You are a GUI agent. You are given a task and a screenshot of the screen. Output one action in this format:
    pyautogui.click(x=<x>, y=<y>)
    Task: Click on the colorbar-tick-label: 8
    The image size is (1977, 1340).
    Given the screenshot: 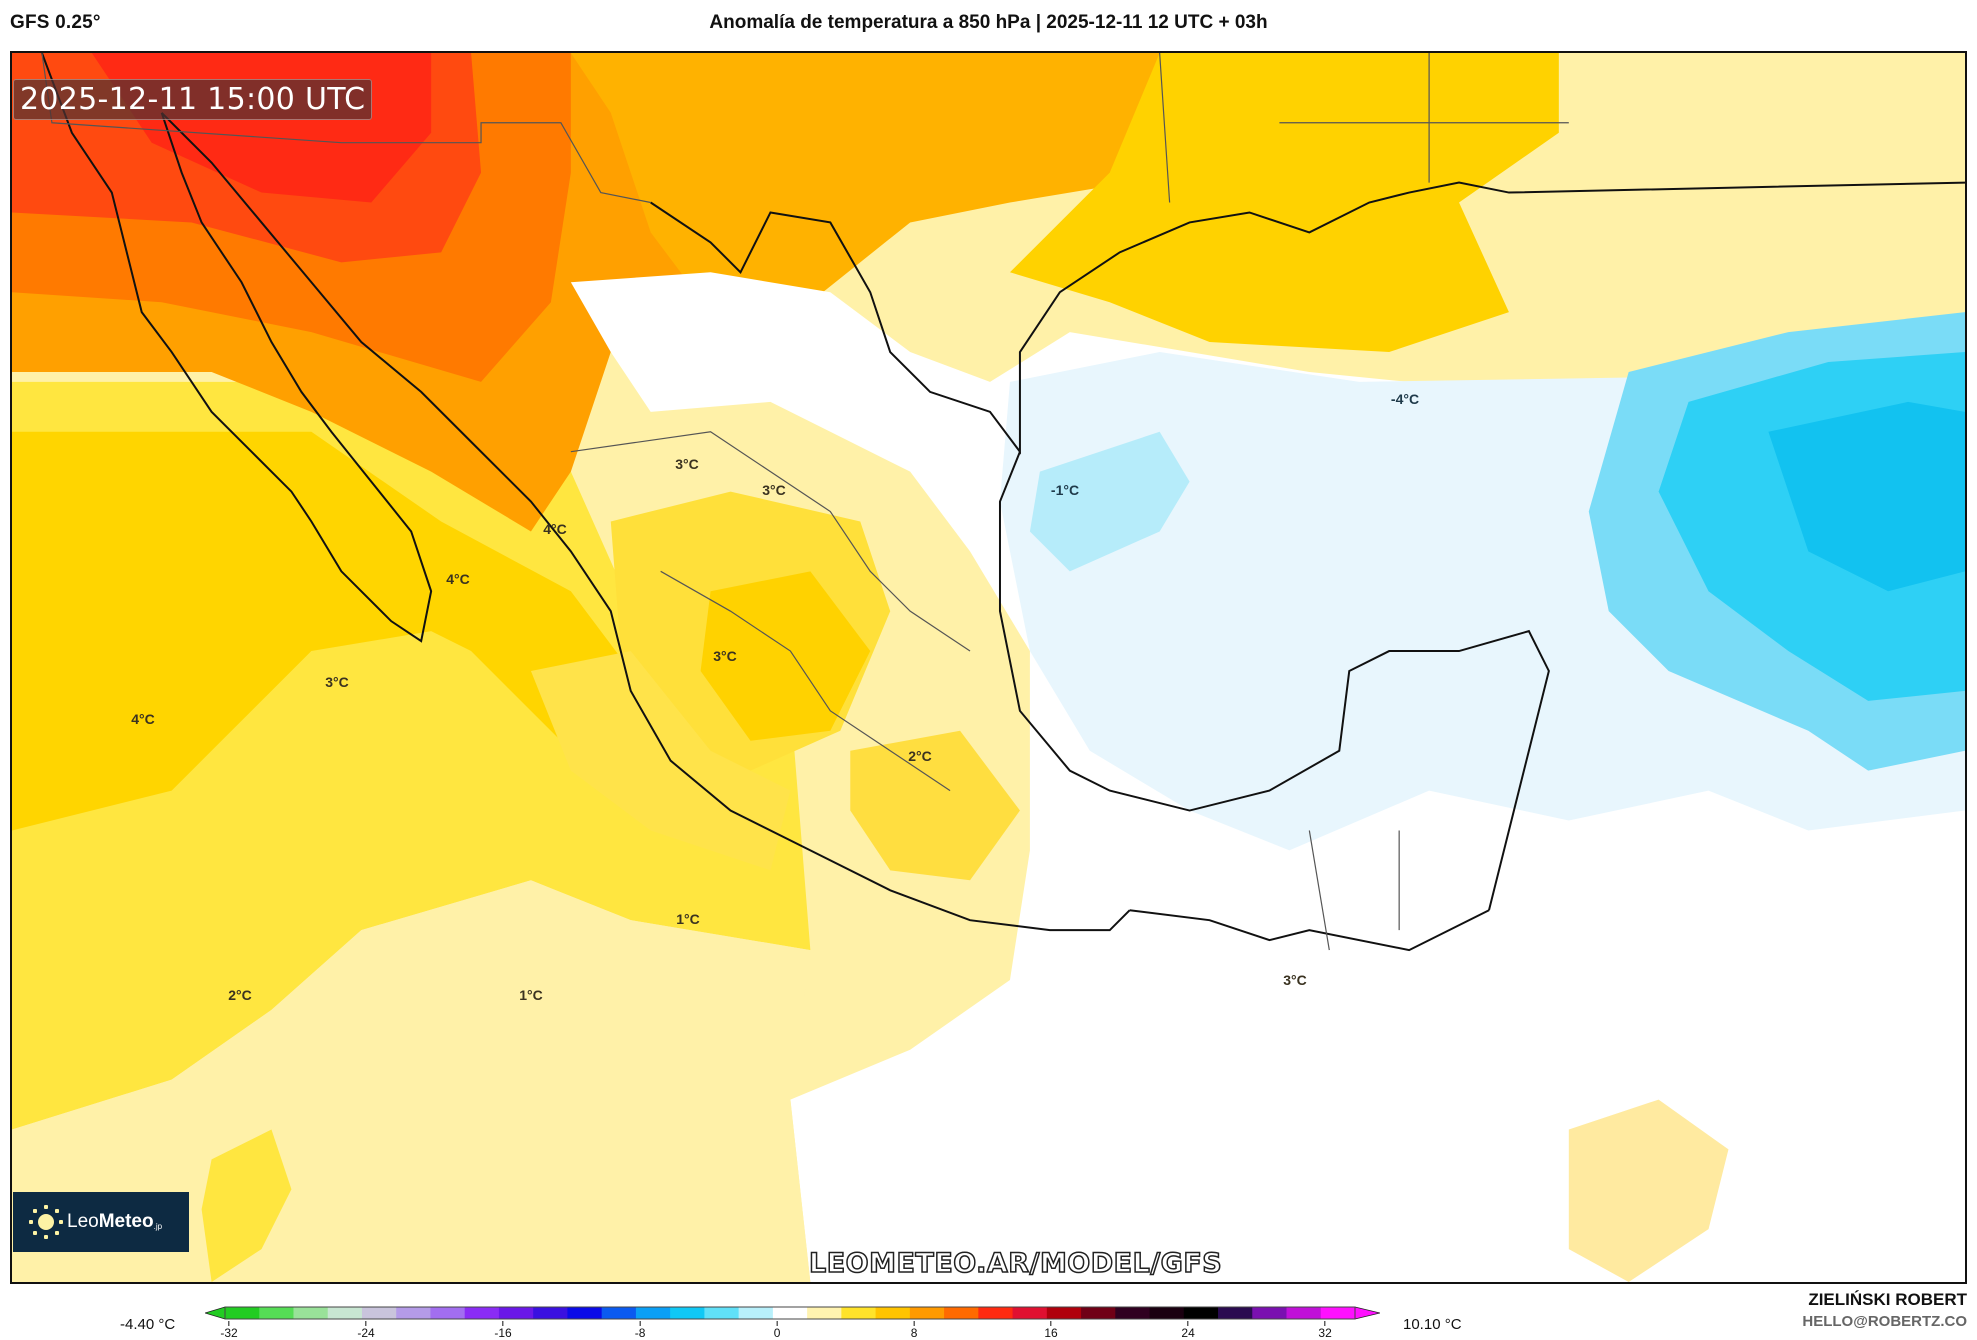 What is the action you would take?
    pyautogui.click(x=914, y=1330)
    